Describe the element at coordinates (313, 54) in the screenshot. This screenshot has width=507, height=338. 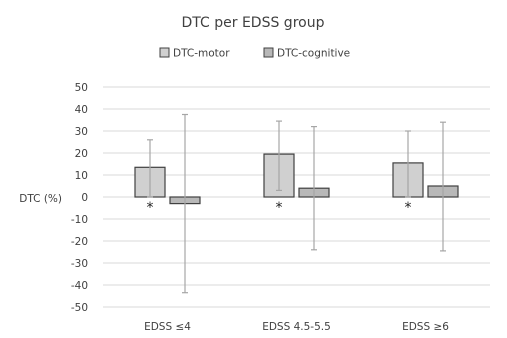
I see `legend-label-dtc-cognitive: DTC-cognitive` at that location.